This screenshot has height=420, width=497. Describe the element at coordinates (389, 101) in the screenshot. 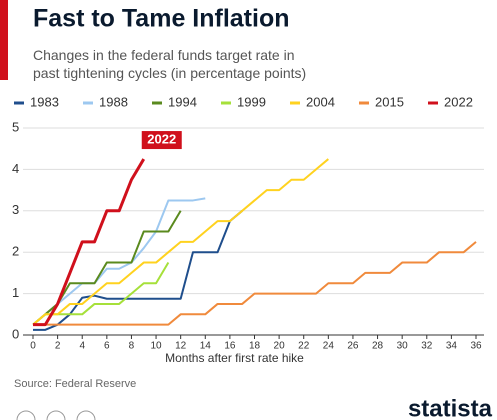

I see `legend-label: 2015` at that location.